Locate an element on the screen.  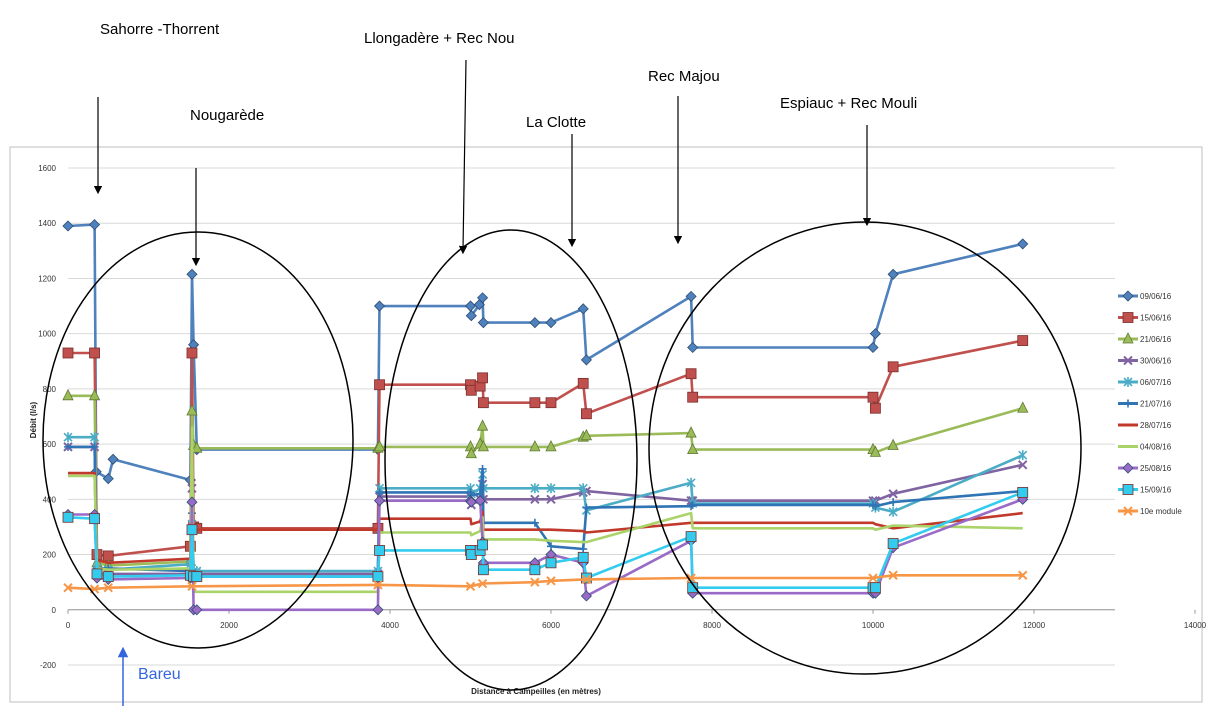
legend-item: 09/06/16 is located at coordinates (1145, 296).